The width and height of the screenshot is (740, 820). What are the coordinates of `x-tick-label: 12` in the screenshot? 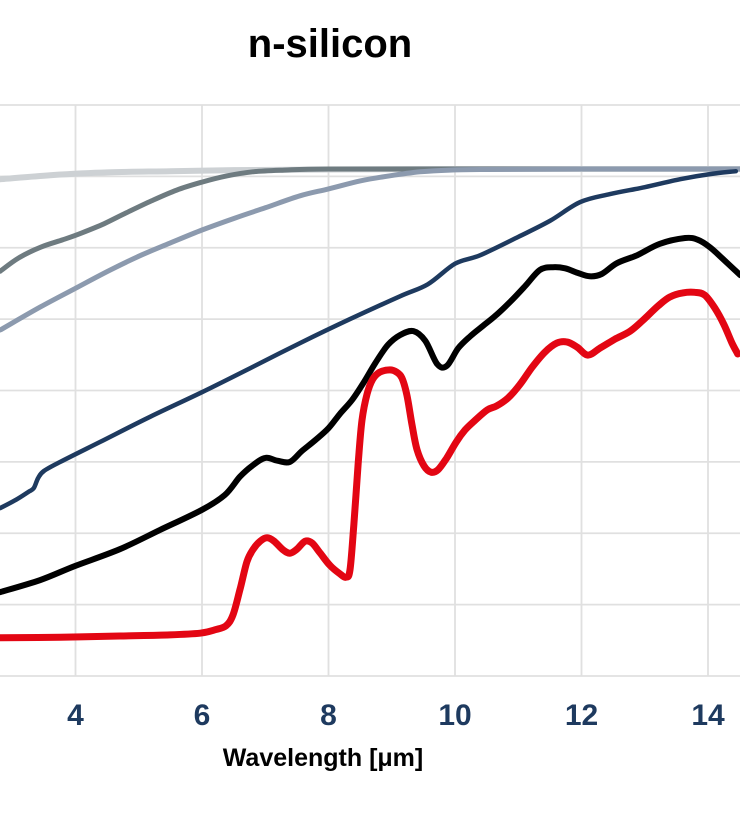 It's located at (581, 715).